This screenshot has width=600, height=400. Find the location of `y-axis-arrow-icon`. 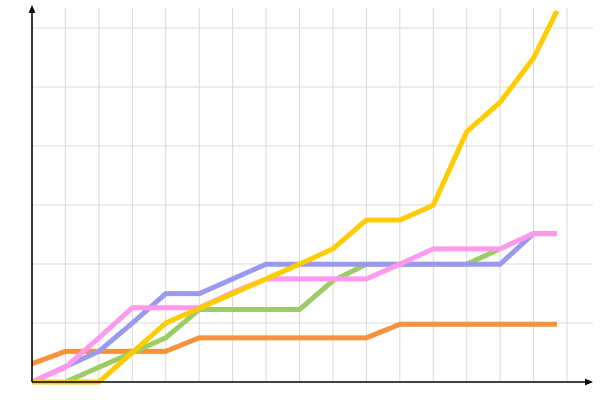

y-axis-arrow-icon is located at coordinates (32, 9).